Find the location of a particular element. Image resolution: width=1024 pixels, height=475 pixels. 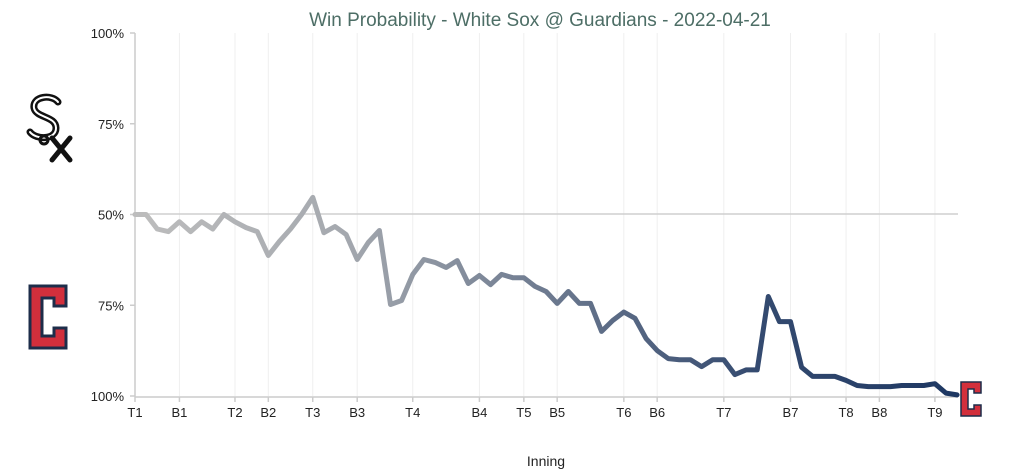

x-tick-label: B8 is located at coordinates (879, 412).